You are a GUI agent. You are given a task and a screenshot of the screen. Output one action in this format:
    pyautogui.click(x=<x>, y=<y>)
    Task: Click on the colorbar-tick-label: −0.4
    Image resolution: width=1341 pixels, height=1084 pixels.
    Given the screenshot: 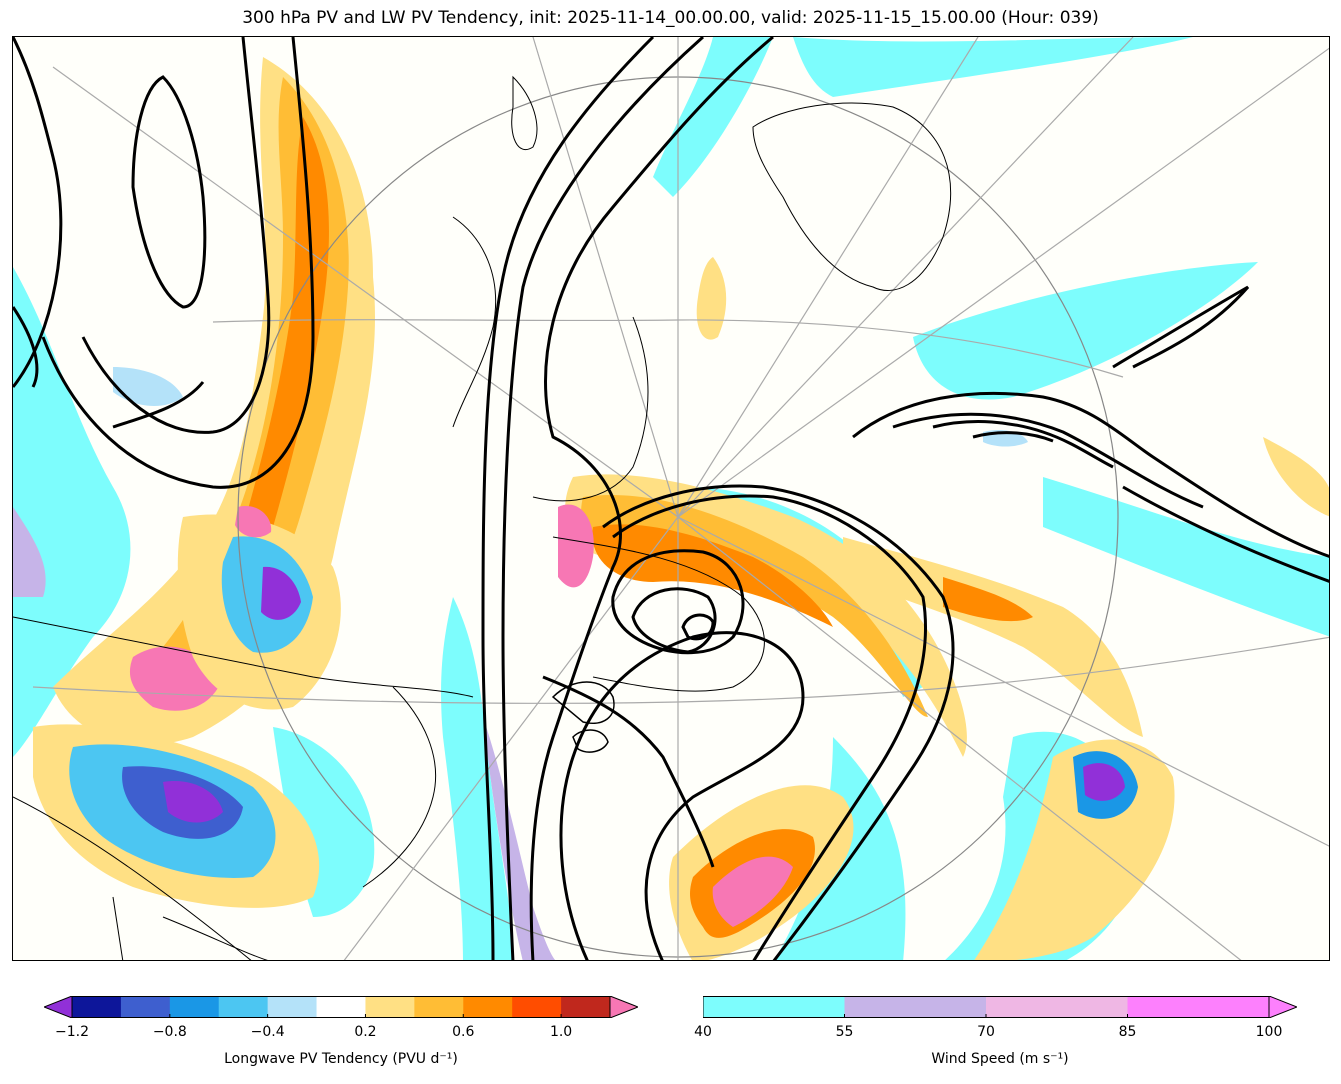 What is the action you would take?
    pyautogui.click(x=267, y=1032)
    